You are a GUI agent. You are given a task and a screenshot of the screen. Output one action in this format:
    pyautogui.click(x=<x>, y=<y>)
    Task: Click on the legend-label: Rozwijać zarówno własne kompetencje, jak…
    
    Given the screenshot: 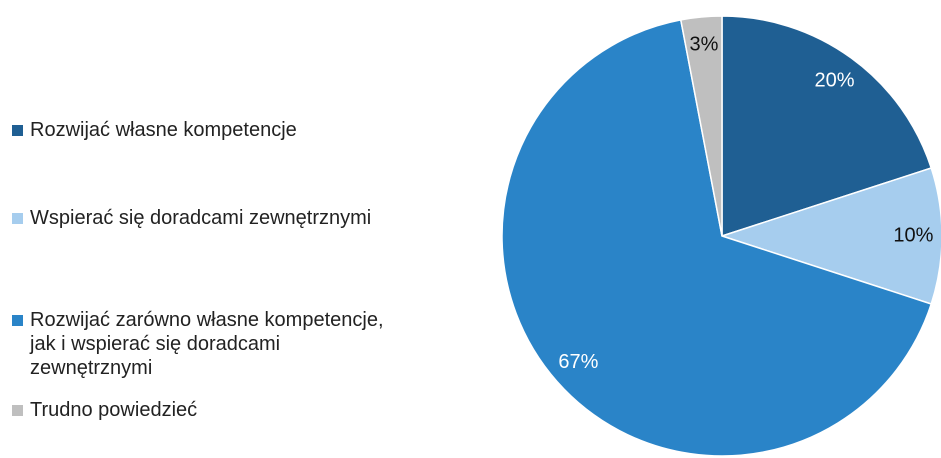 What is the action you would take?
    pyautogui.click(x=207, y=344)
    